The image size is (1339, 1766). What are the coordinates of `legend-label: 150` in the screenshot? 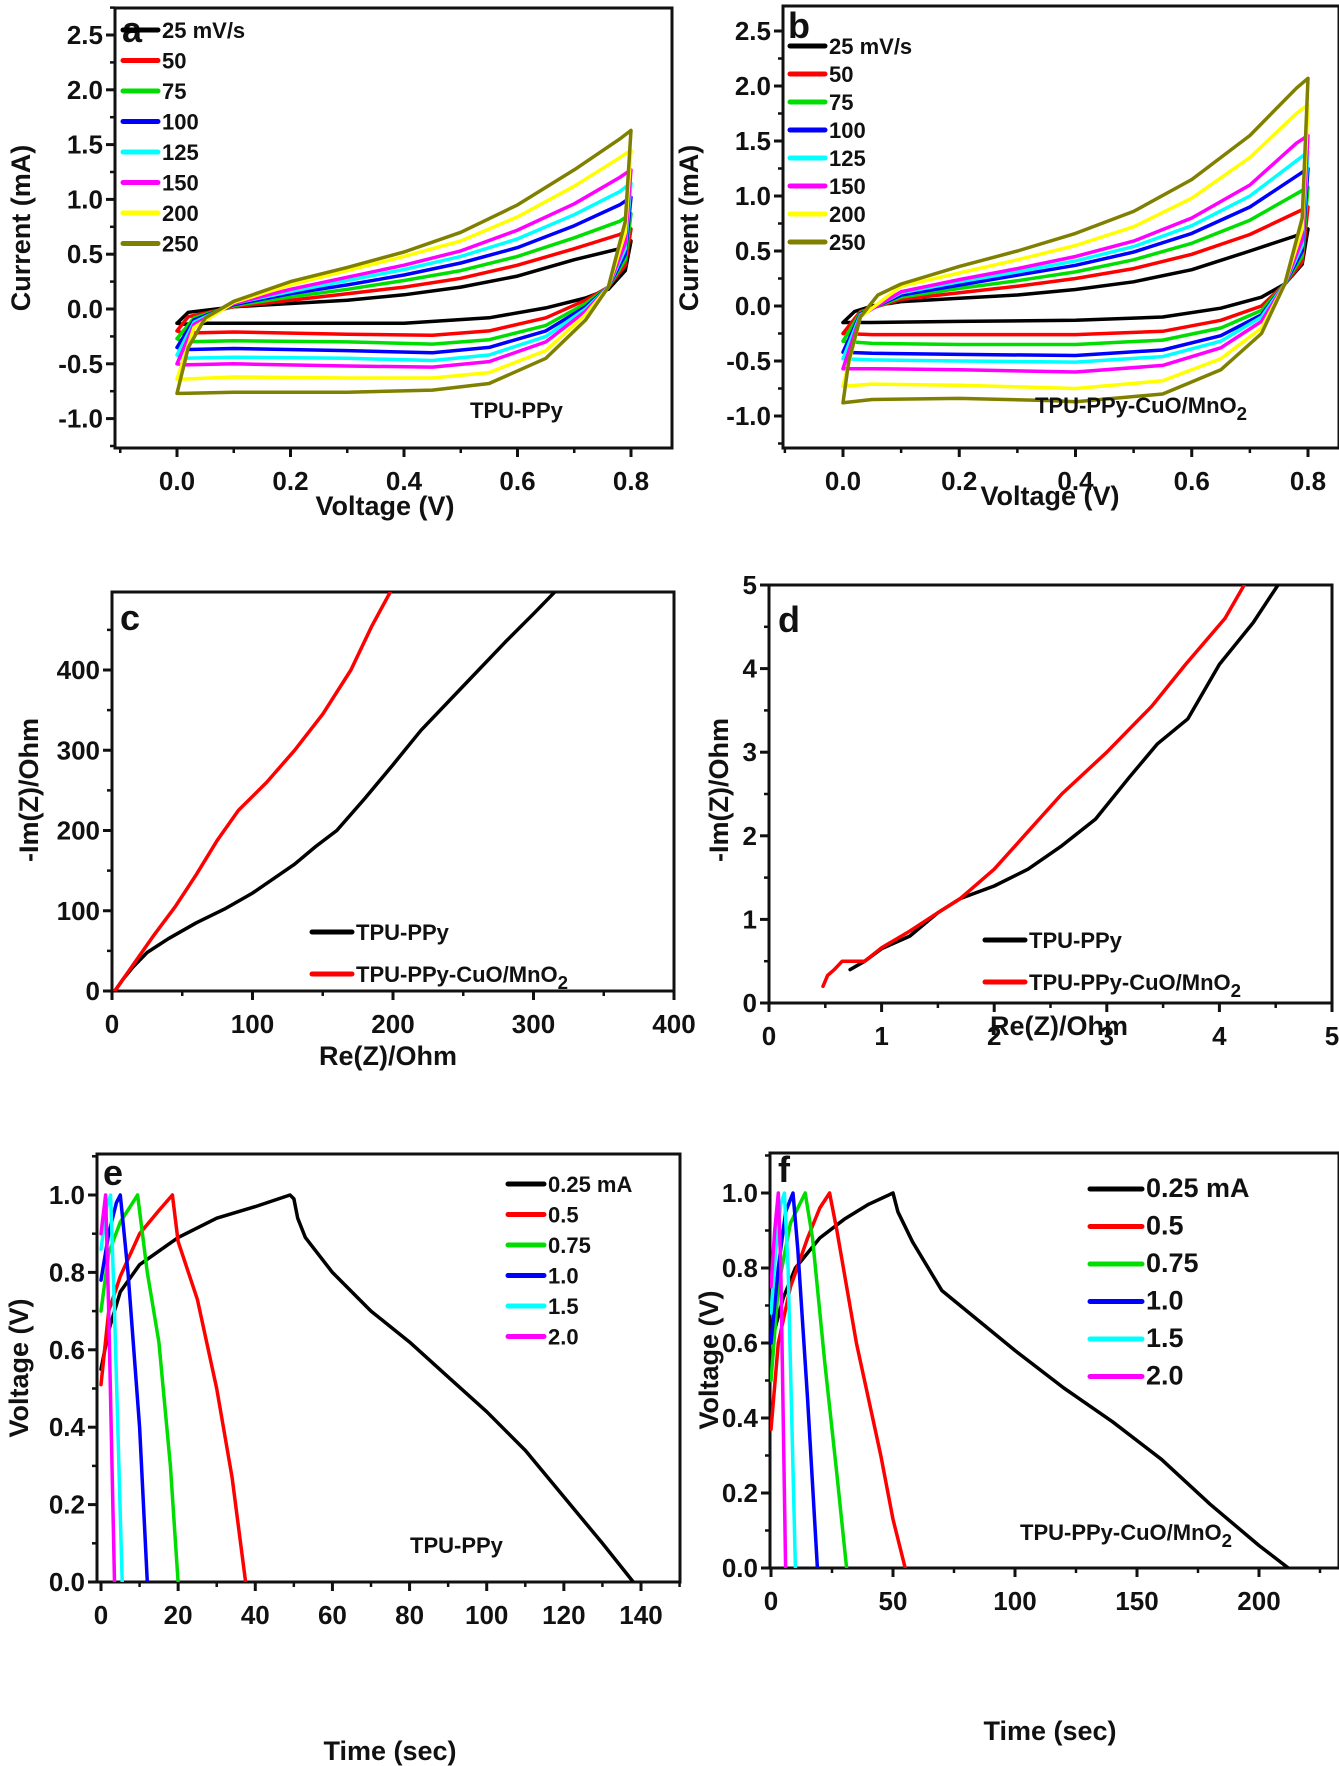 It's located at (180, 183).